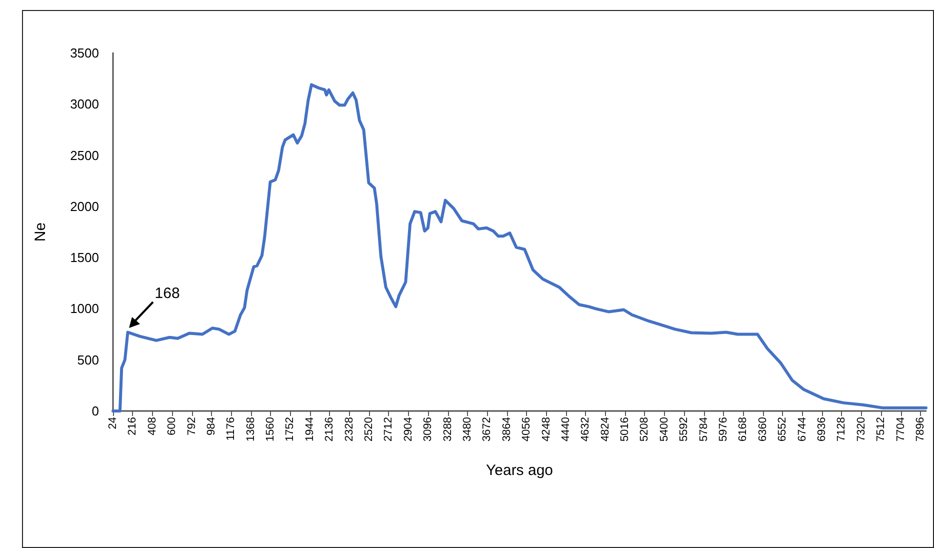 This screenshot has height=548, width=934. Describe the element at coordinates (743, 429) in the screenshot. I see `x-tick-label: 6168` at that location.